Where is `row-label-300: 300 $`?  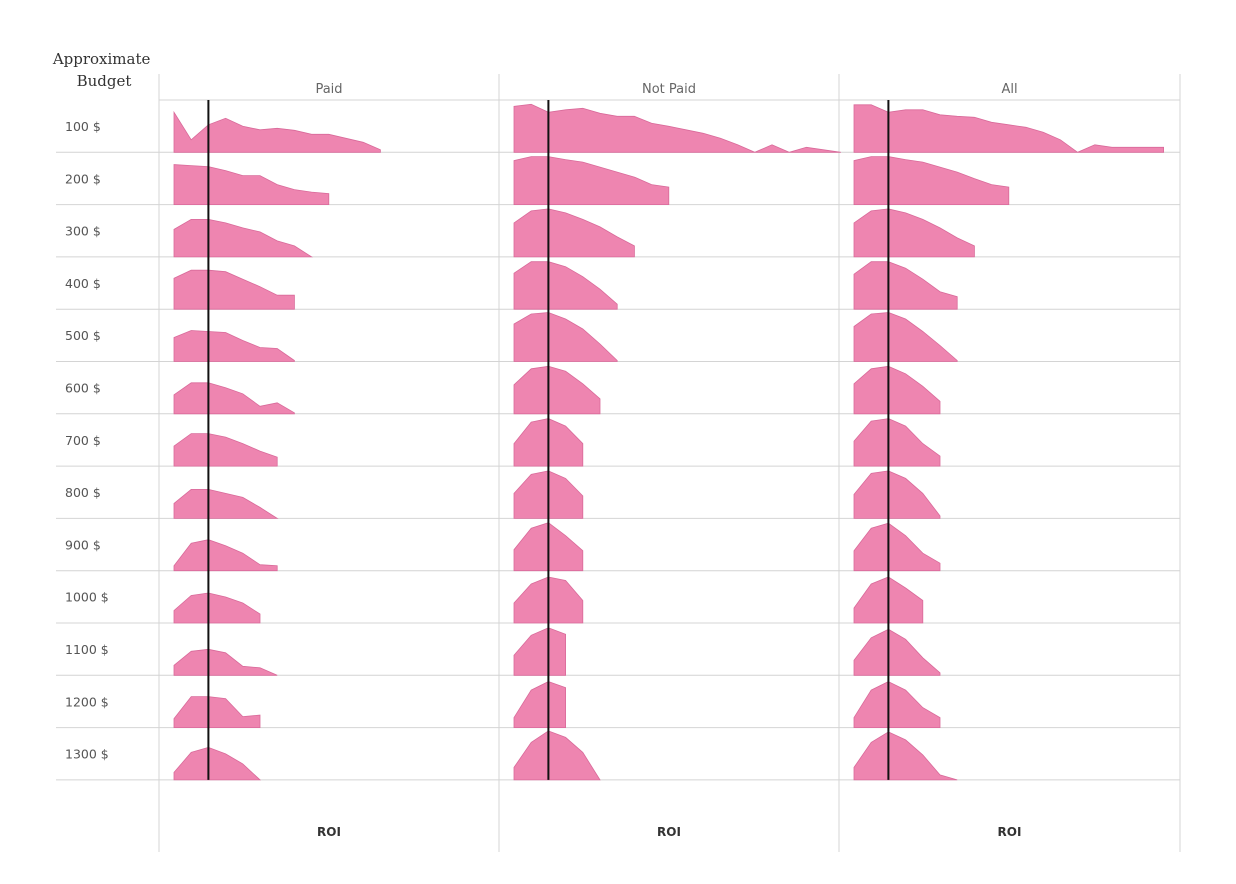
row-label-300: 300 $ is located at coordinates (83, 231).